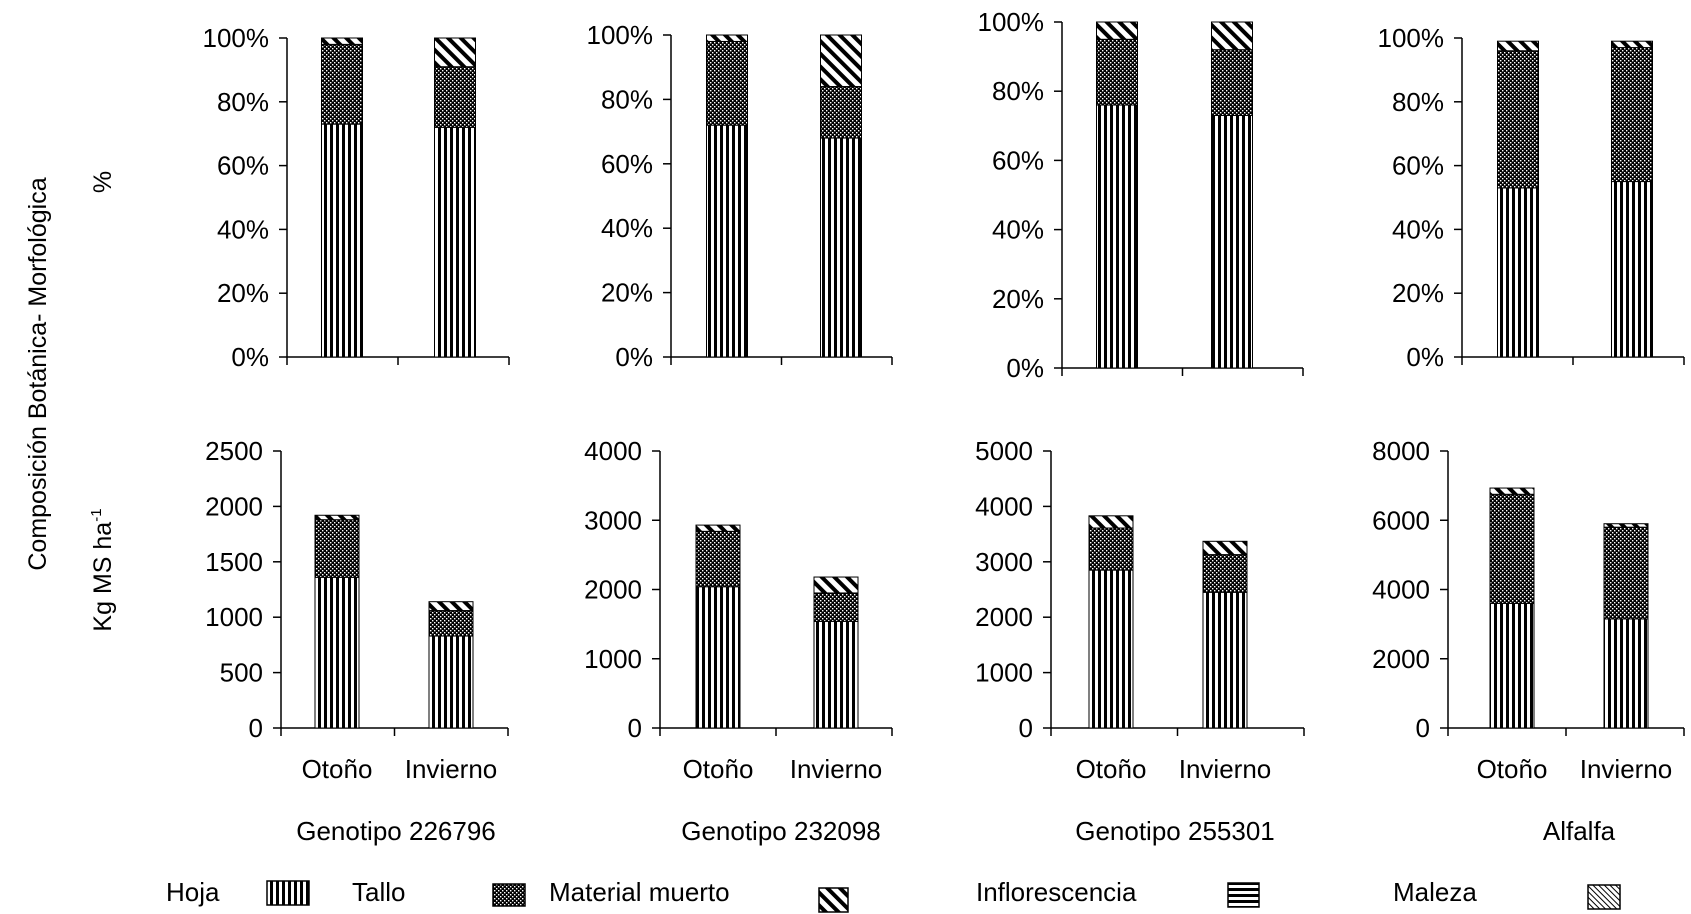 The height and width of the screenshot is (914, 1691). What do you see at coordinates (193, 892) in the screenshot?
I see `legend-label-hoja: Hoja` at bounding box center [193, 892].